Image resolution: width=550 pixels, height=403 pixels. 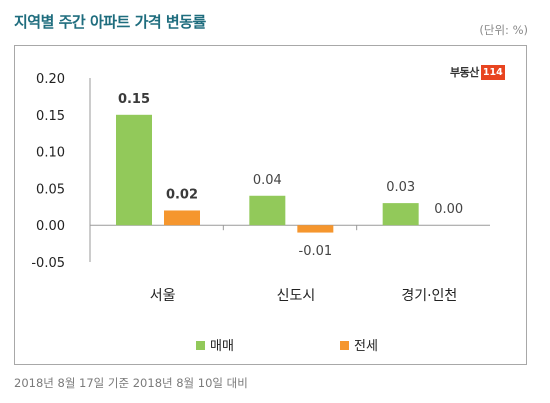 I want to click on x-category-label: 신도시, so click(x=296, y=296).